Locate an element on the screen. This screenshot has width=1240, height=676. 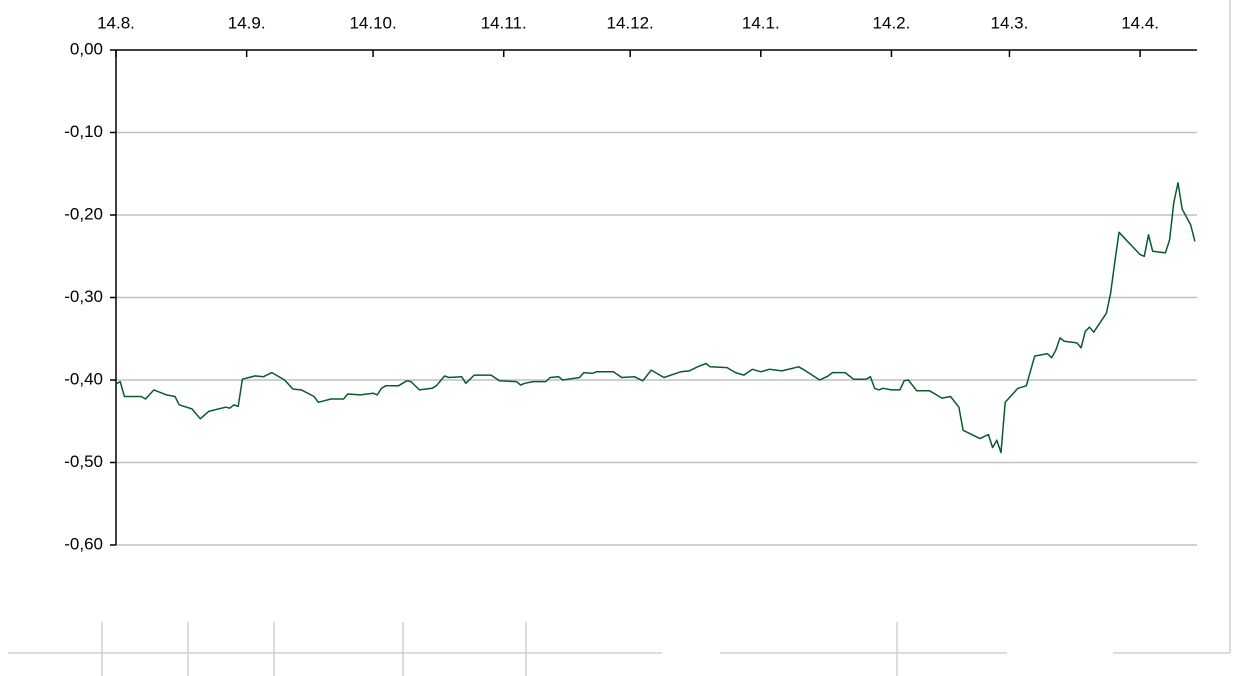
x-tick-label: 14.12. is located at coordinates (630, 22).